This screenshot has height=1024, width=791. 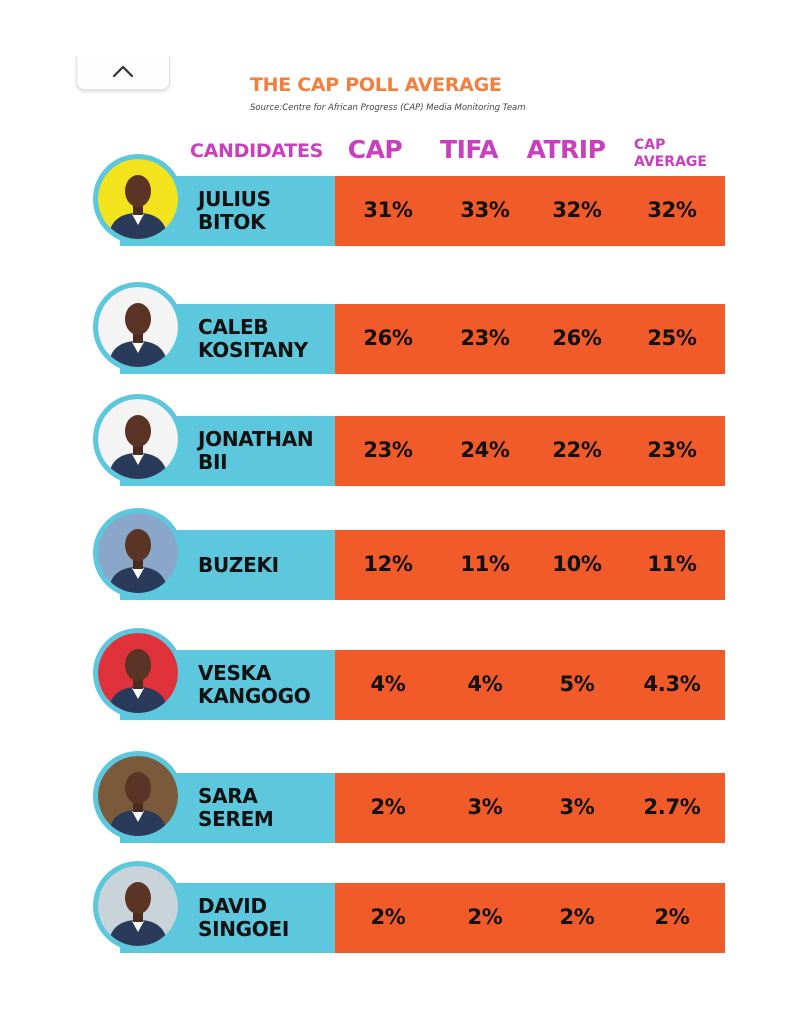 I want to click on value-cap: 26%, so click(x=388, y=338).